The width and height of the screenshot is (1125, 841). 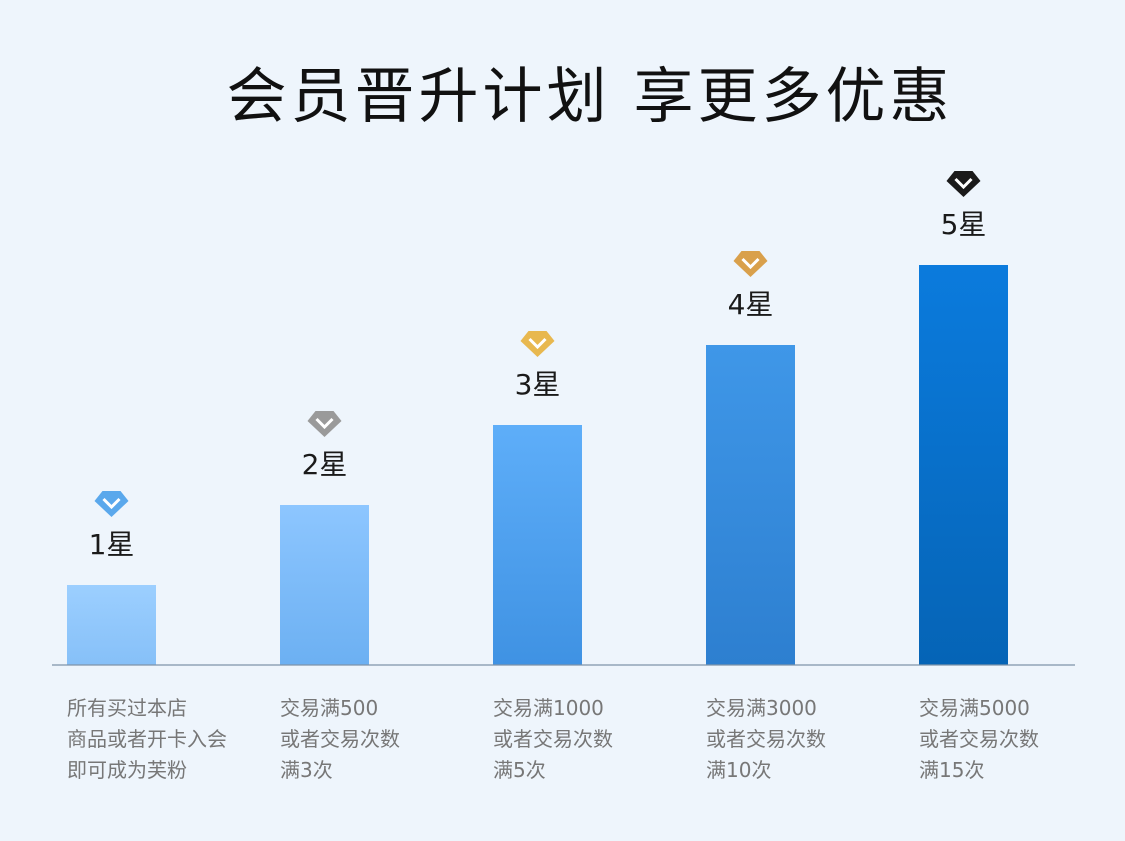 I want to click on level-label-4: 4星, so click(x=751, y=304).